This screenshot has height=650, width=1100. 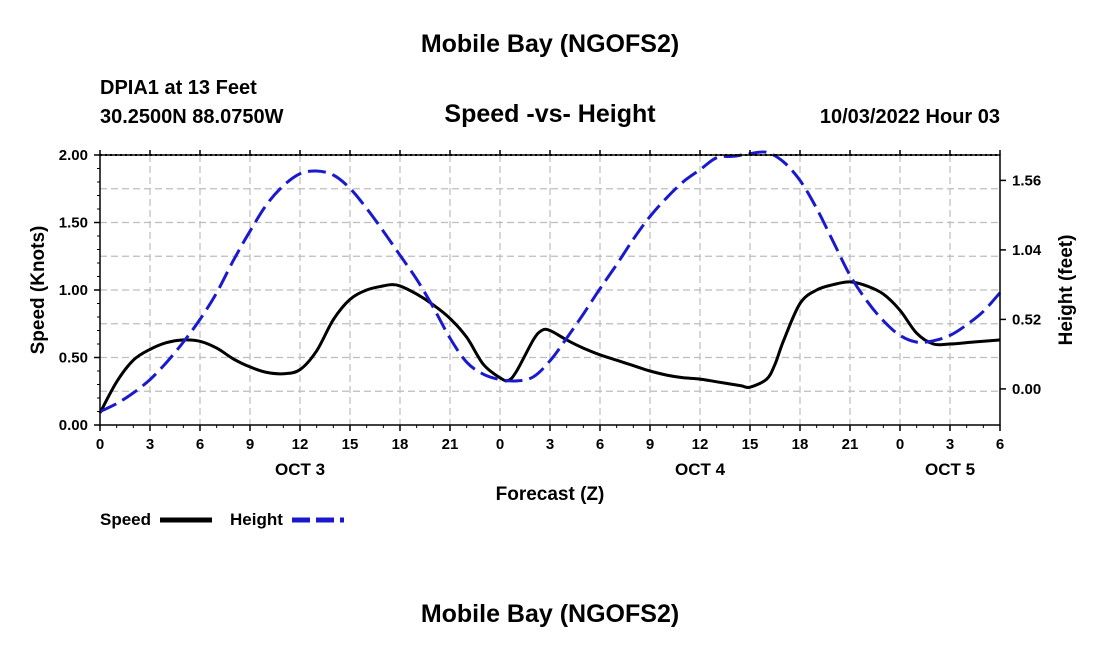 I want to click on y2-tick-label: 0.00, so click(x=1026, y=389).